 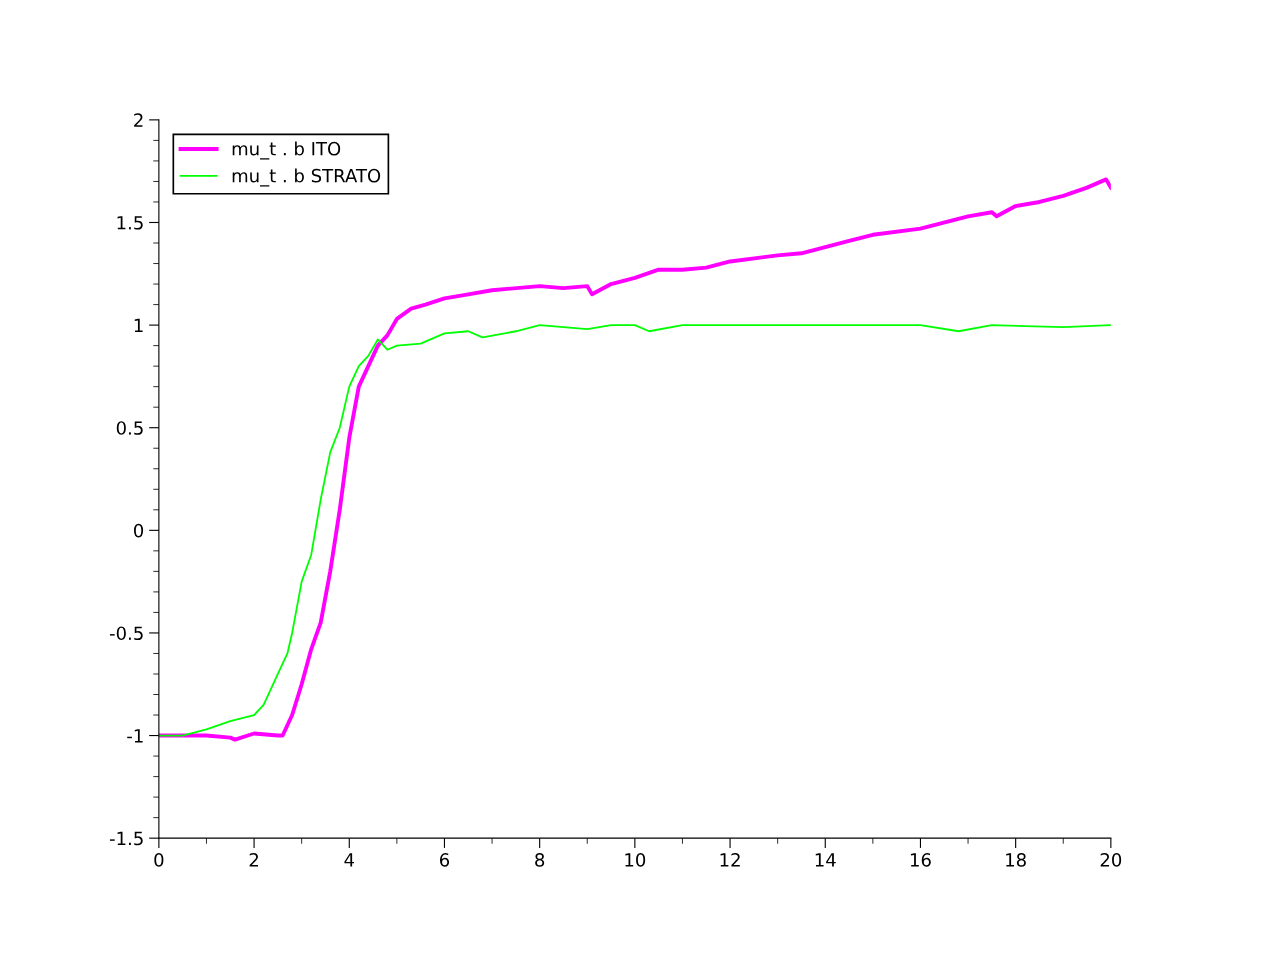 I want to click on y-tick-label: -0.5, so click(x=126, y=633).